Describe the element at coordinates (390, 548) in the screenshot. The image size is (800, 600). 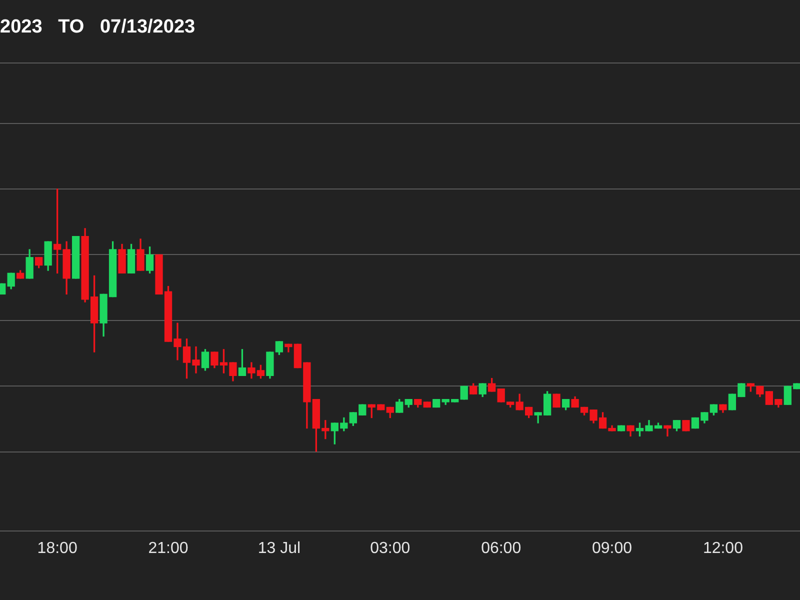
I see `x-tick-label: 03:00` at that location.